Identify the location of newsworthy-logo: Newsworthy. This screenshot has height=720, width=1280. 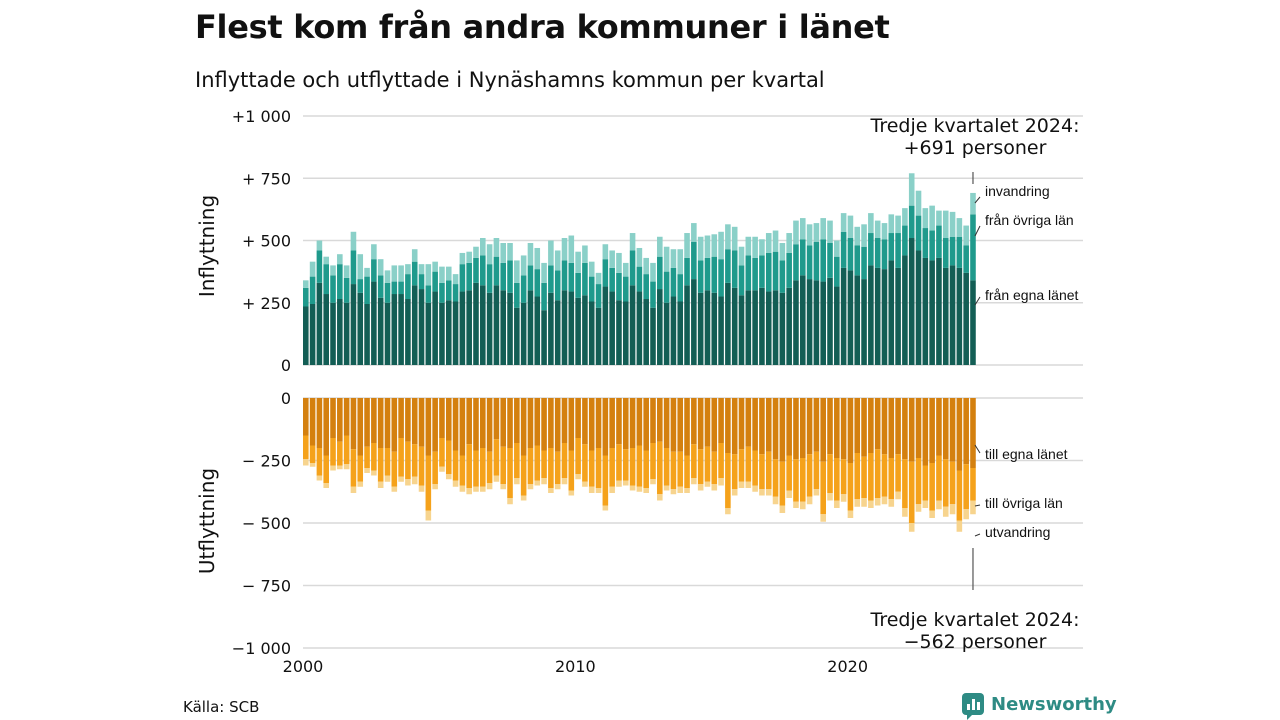
(1039, 706).